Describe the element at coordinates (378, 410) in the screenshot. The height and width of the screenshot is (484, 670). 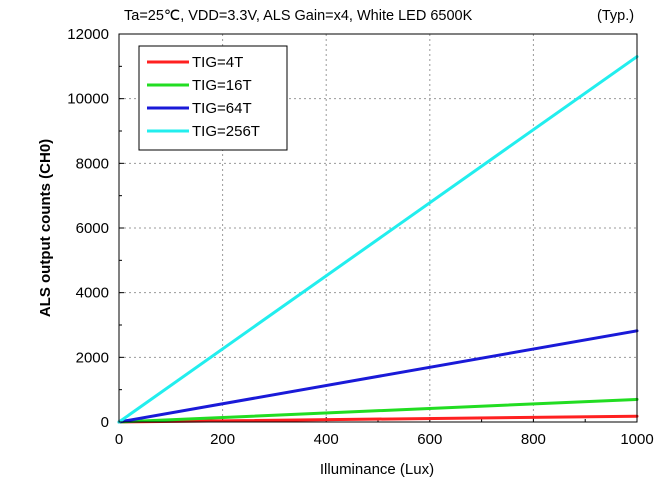
I see `series-line-tig-16t` at that location.